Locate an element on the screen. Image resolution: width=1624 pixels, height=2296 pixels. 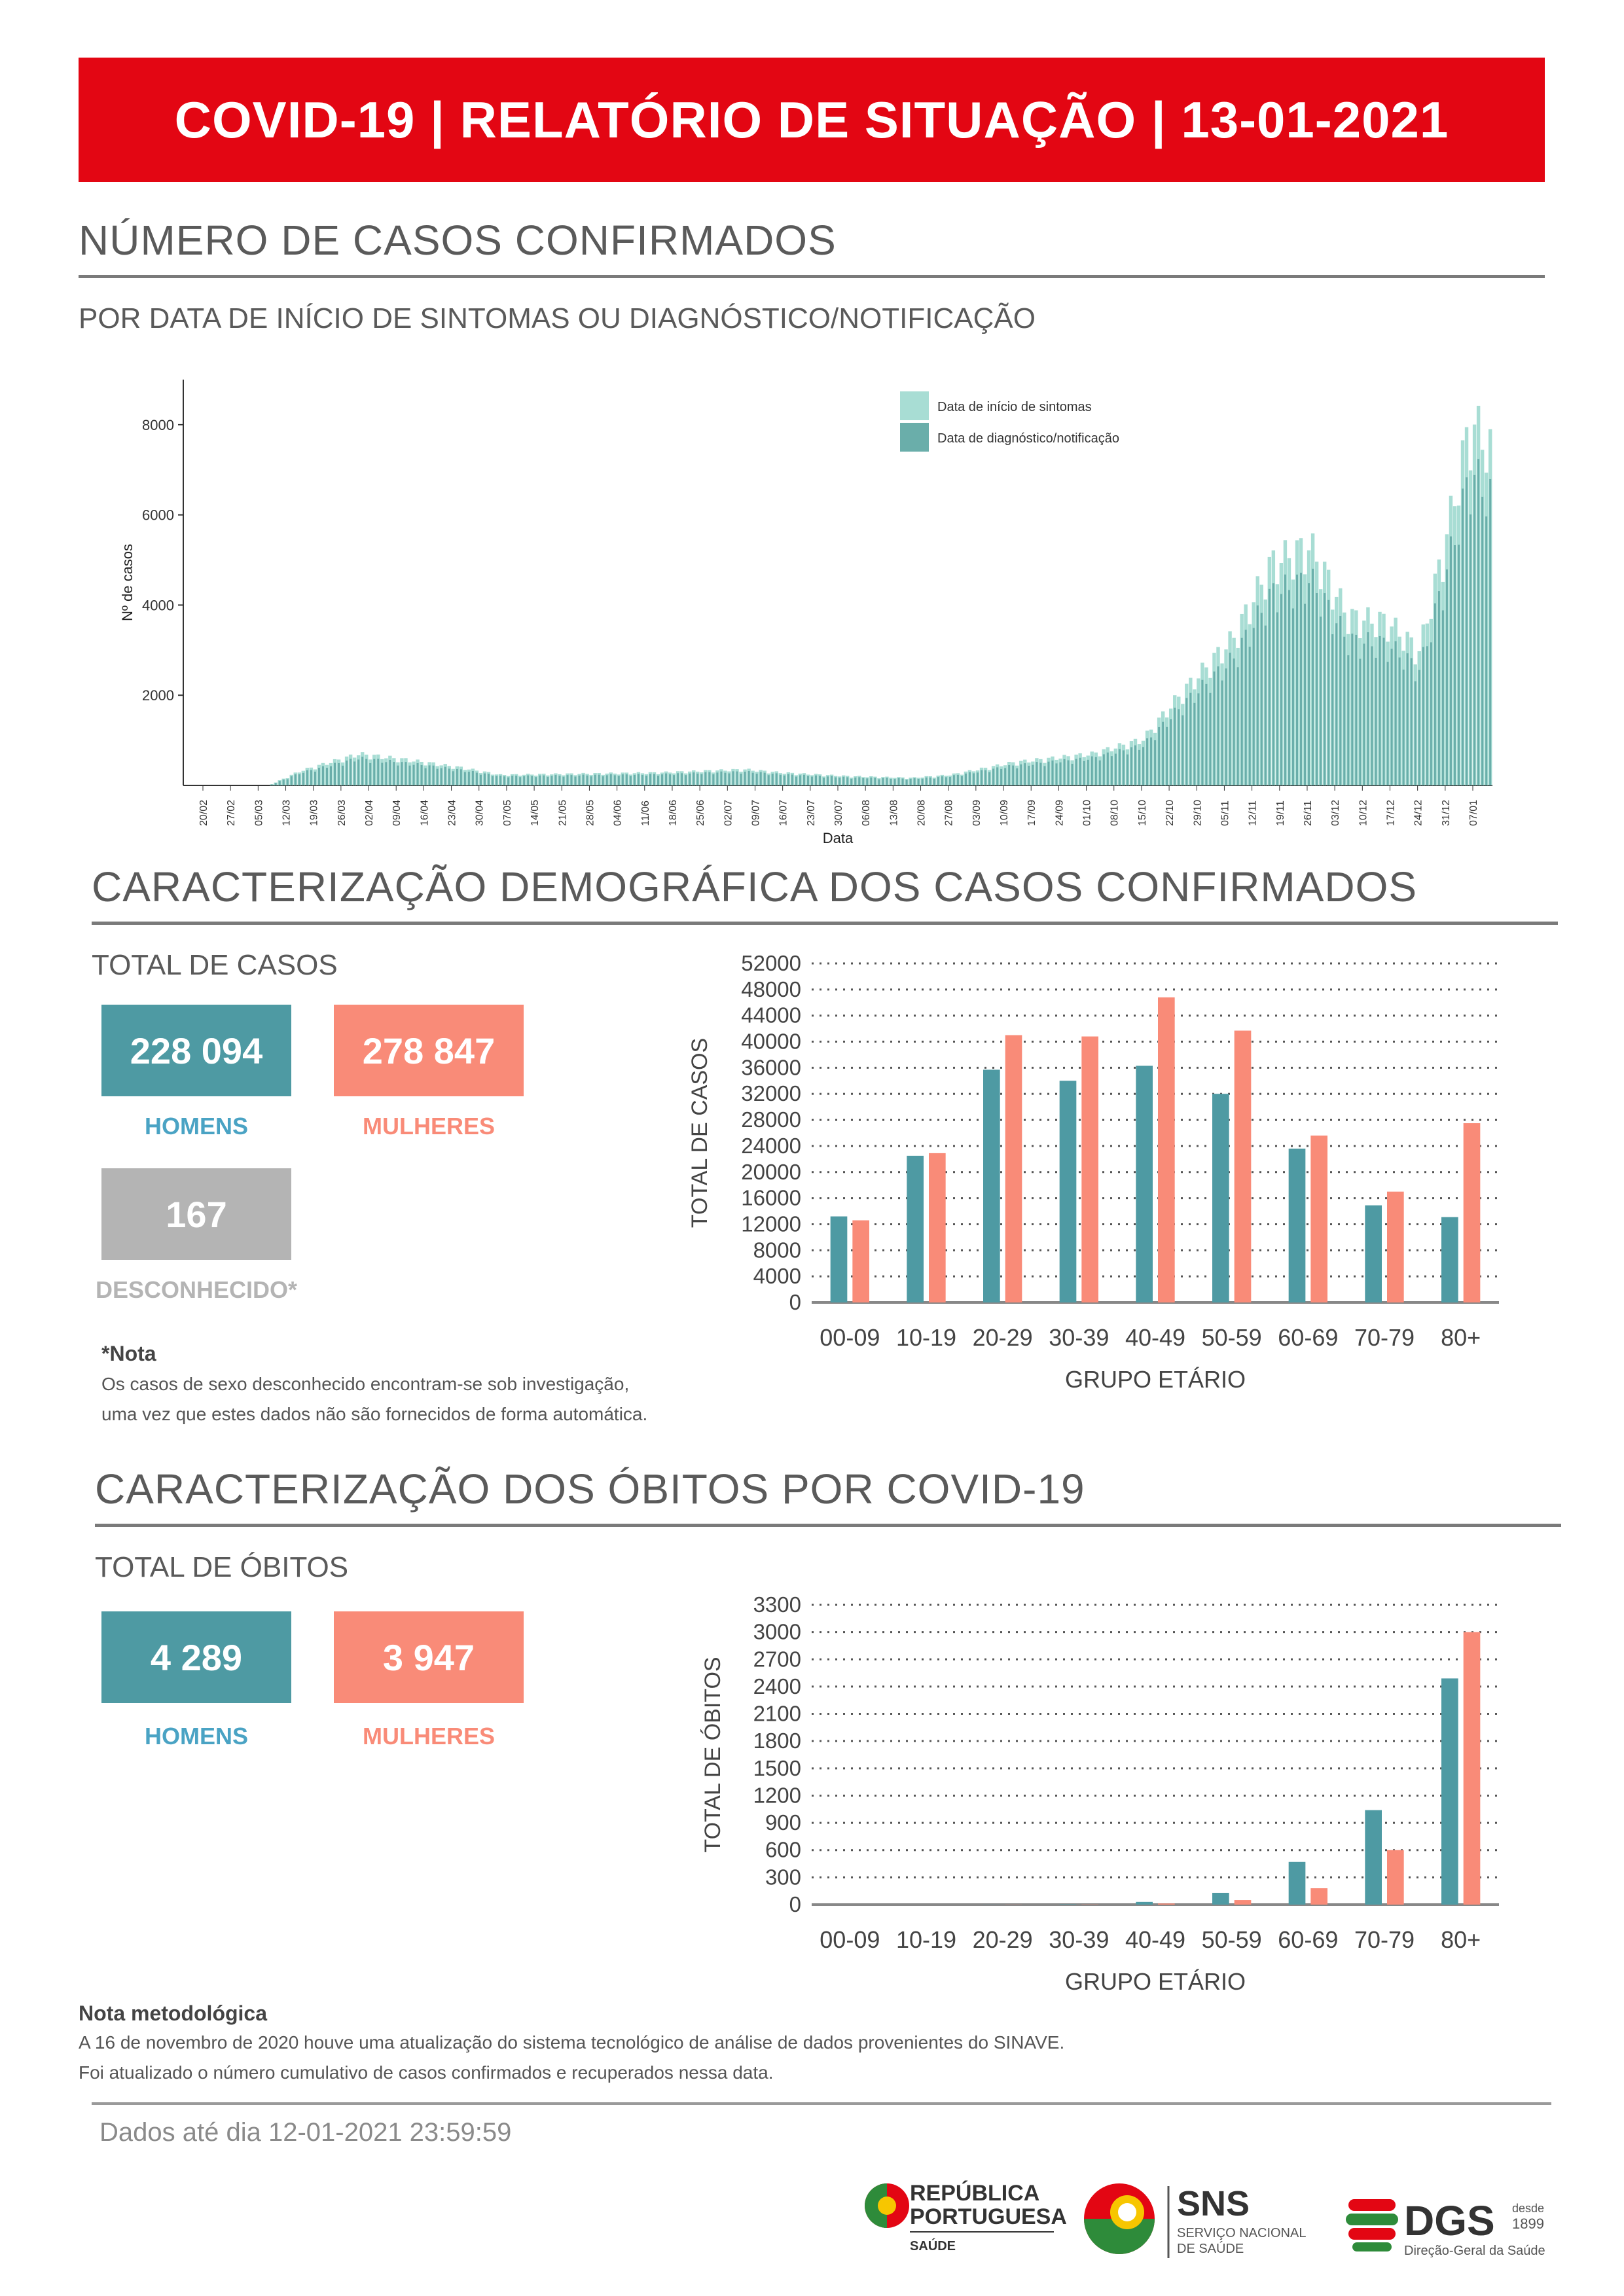
ts-x-tick-label: 01/10 is located at coordinates (1087, 813).